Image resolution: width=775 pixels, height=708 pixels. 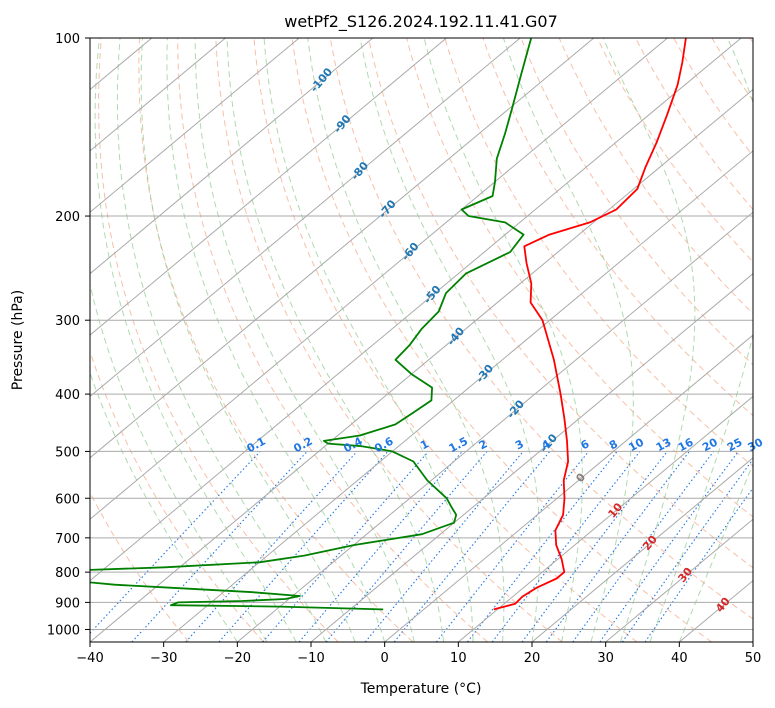 I want to click on x-axis-label: Temperature (°C), so click(x=421, y=689).